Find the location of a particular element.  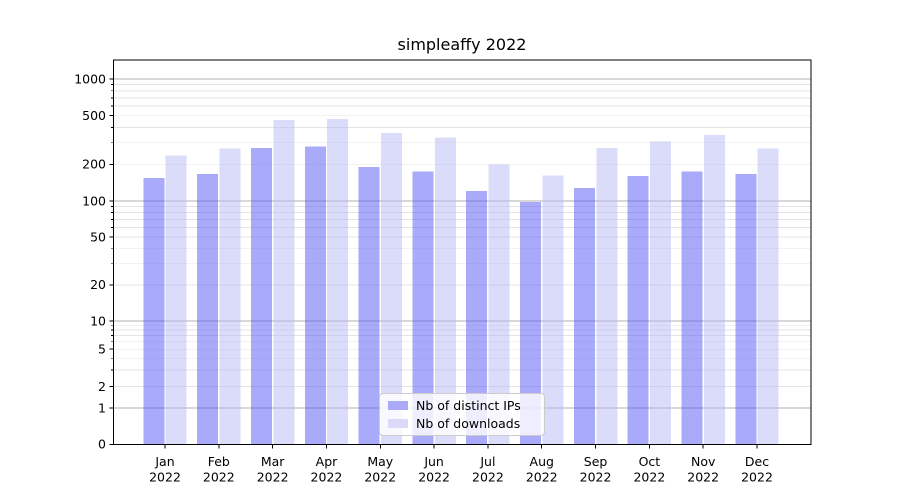

x-tick-label: Jul 2022 is located at coordinates (488, 469).